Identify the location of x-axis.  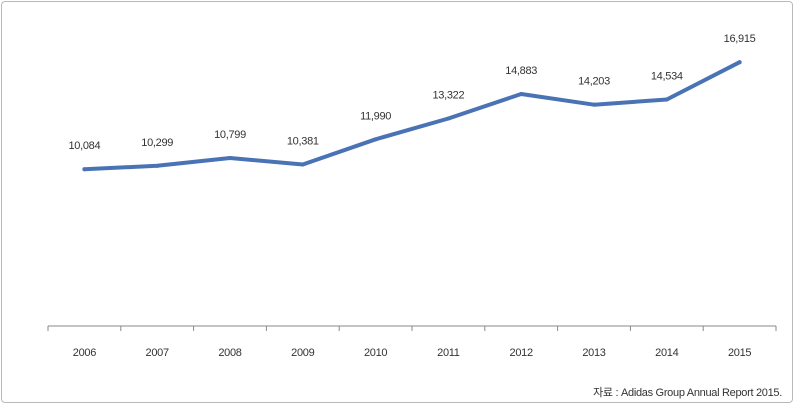
(412, 328).